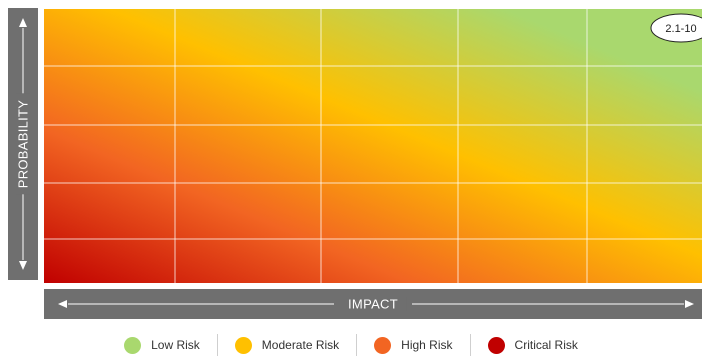 The height and width of the screenshot is (357, 702). I want to click on x-axis-arrow, so click(376, 304).